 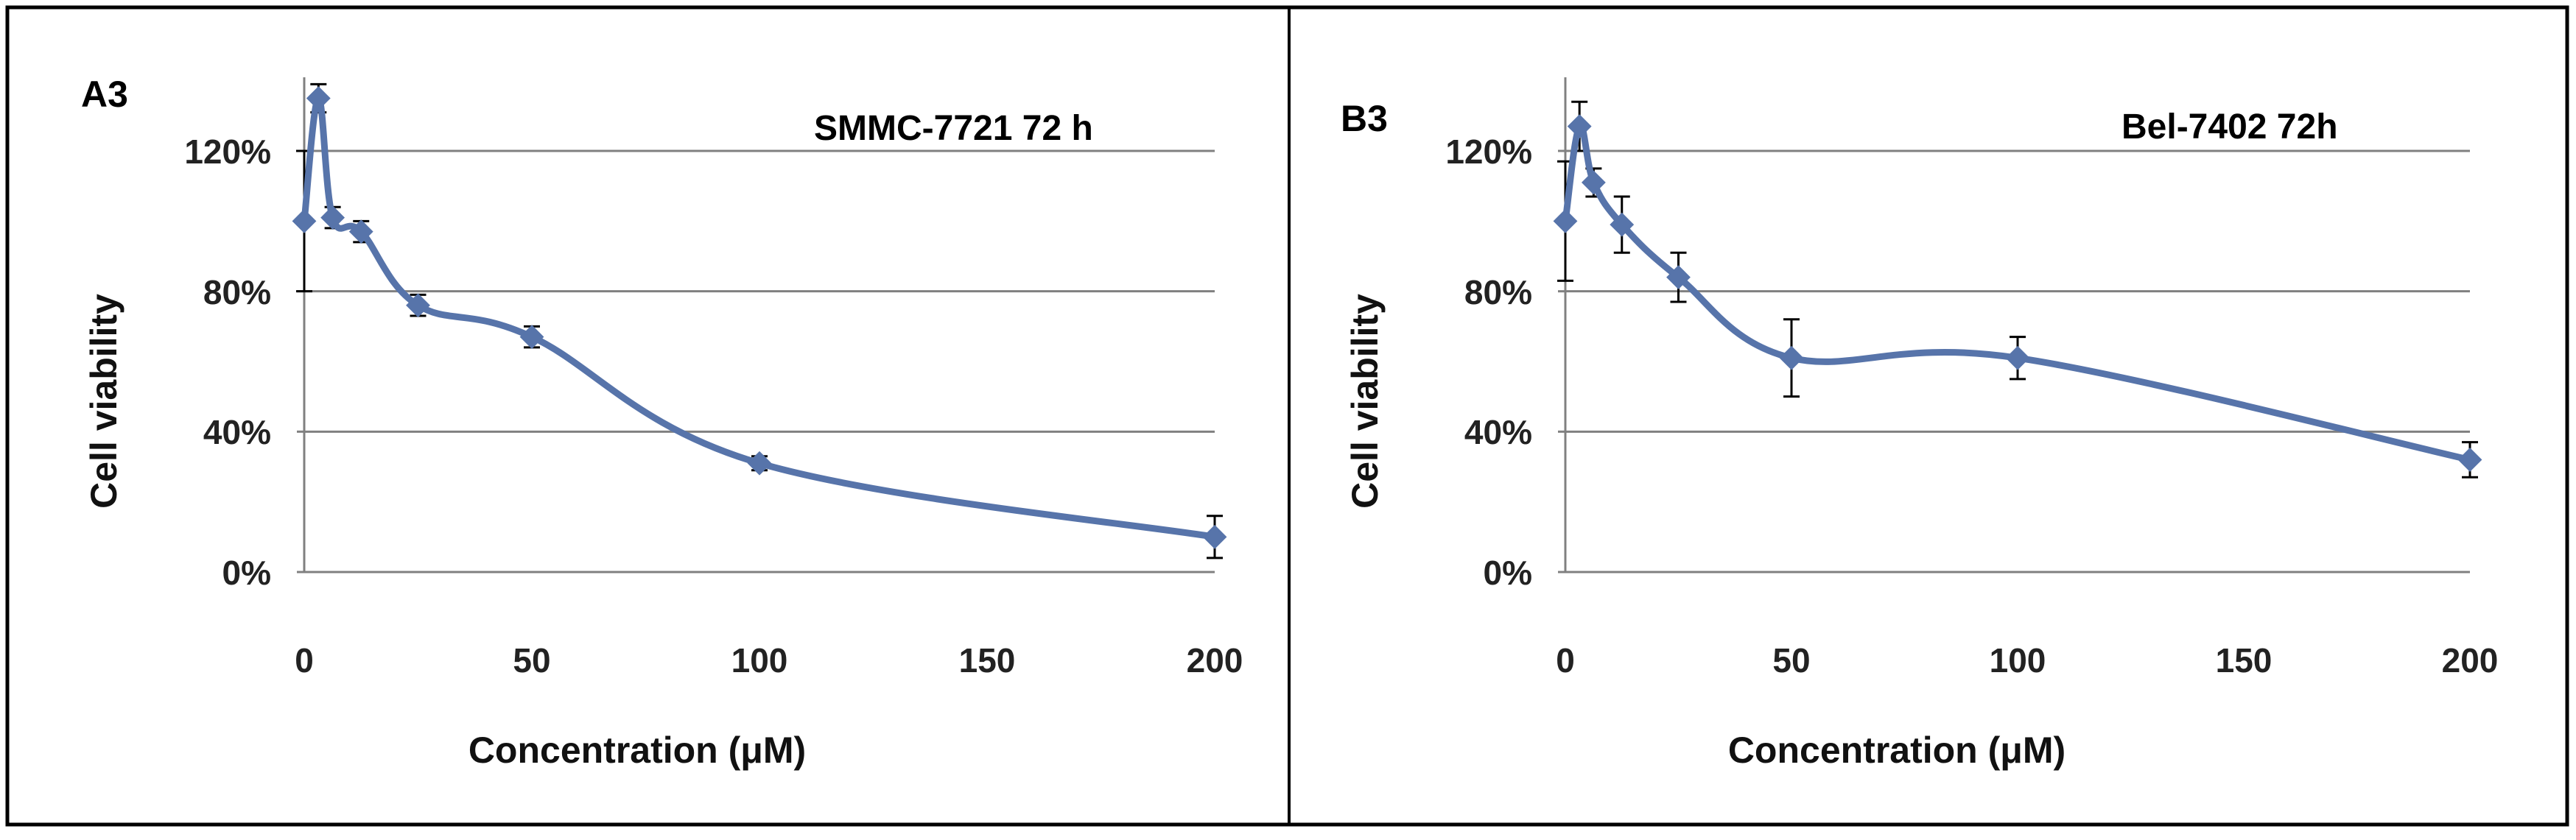 What do you see at coordinates (1364, 118) in the screenshot?
I see `panel-label: B3` at bounding box center [1364, 118].